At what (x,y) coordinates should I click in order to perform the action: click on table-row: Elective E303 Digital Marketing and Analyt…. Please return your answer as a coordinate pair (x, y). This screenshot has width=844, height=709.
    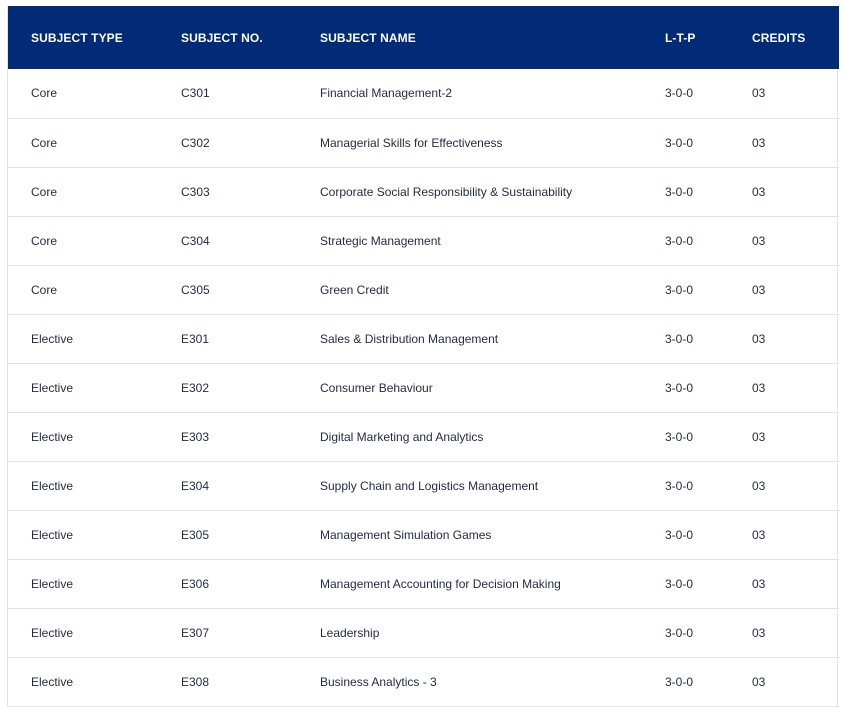
    Looking at the image, I should click on (423, 436).